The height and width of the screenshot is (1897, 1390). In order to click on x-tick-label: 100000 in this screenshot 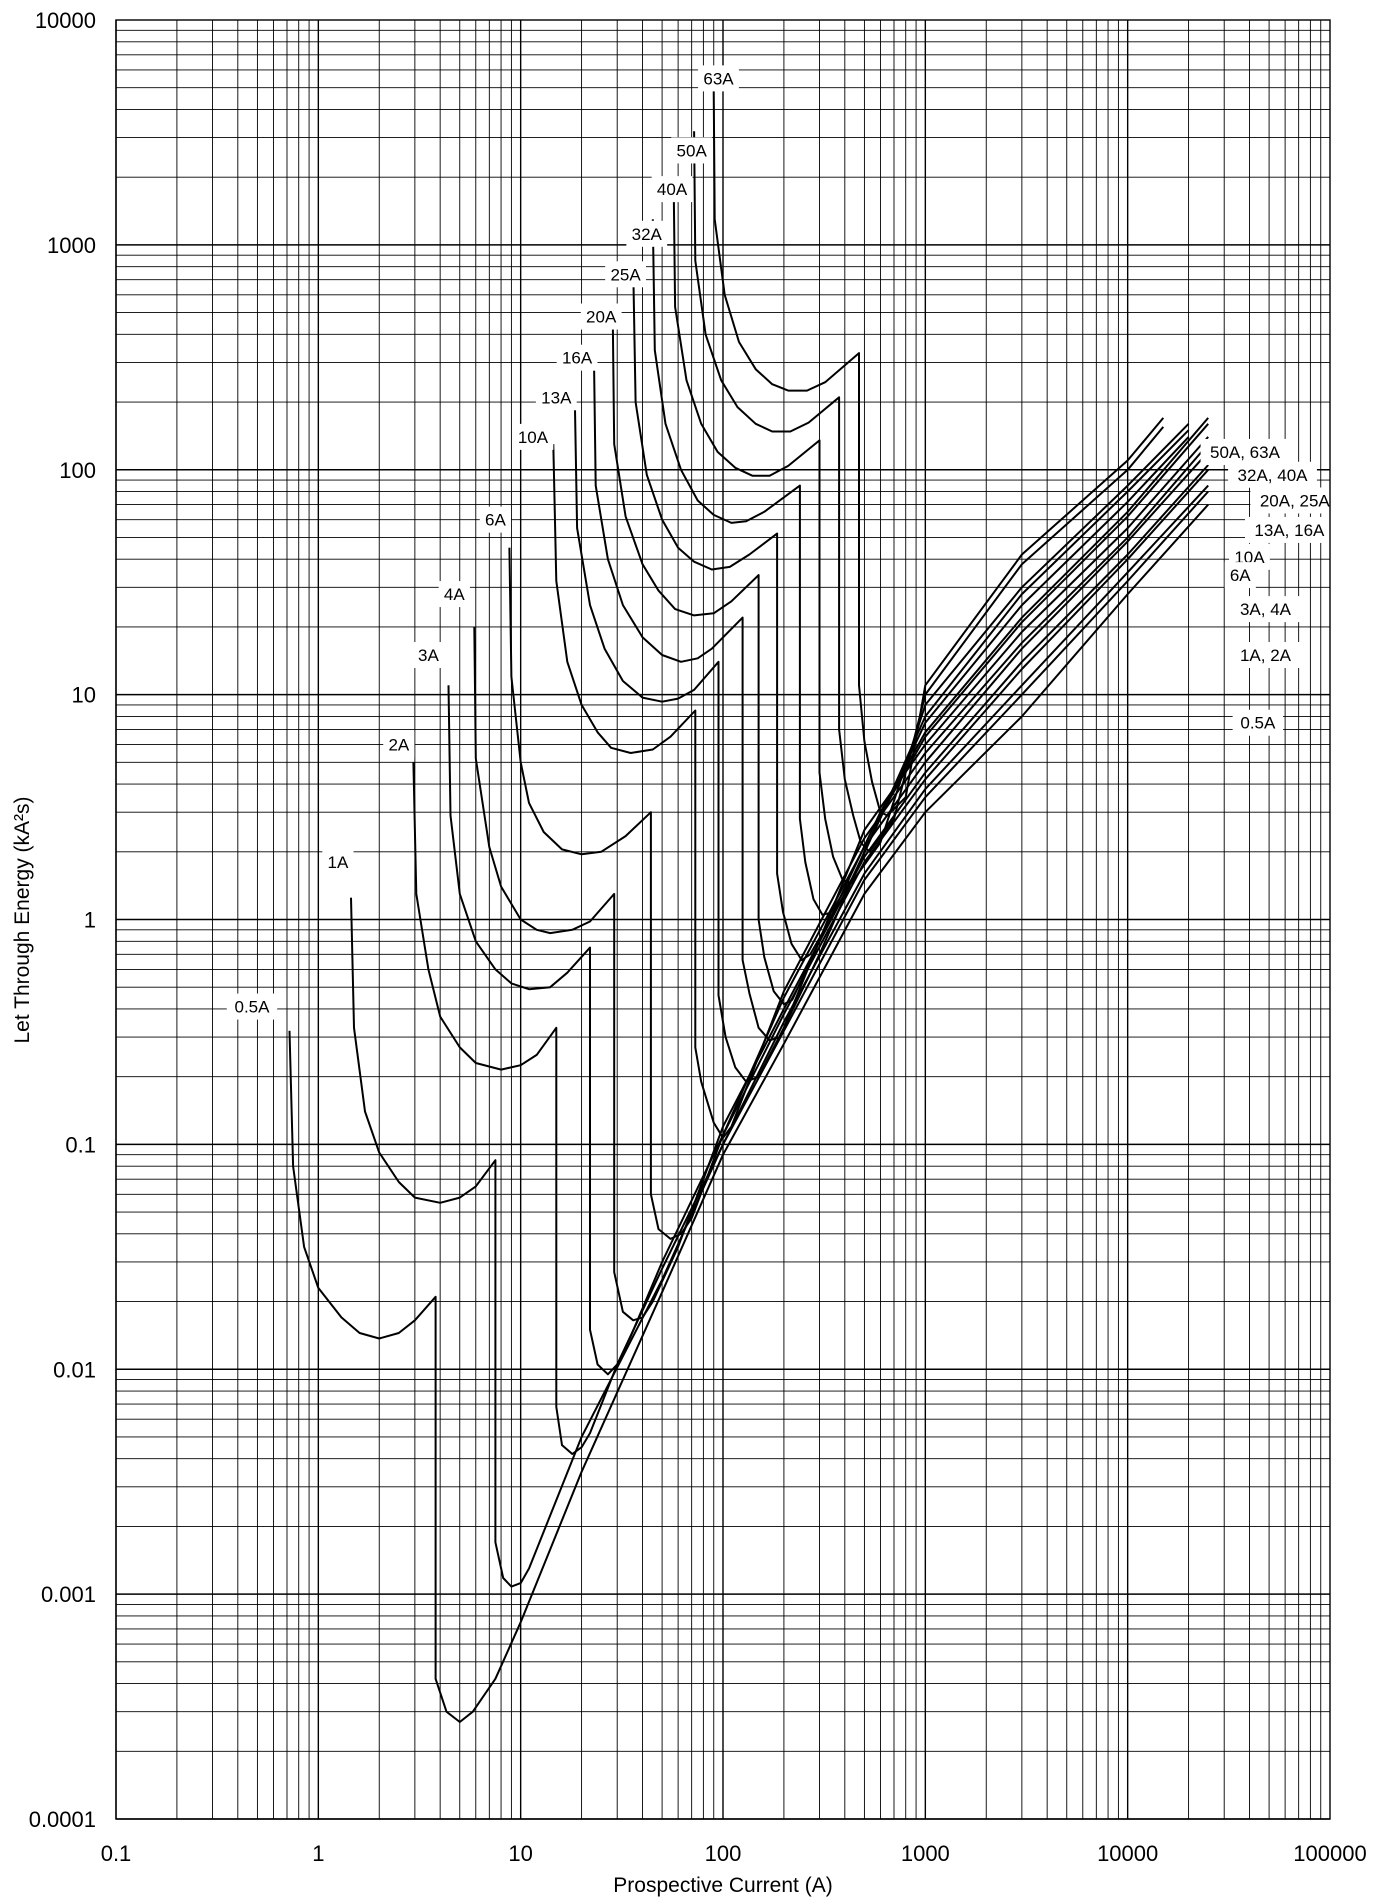, I will do `click(1329, 1853)`.